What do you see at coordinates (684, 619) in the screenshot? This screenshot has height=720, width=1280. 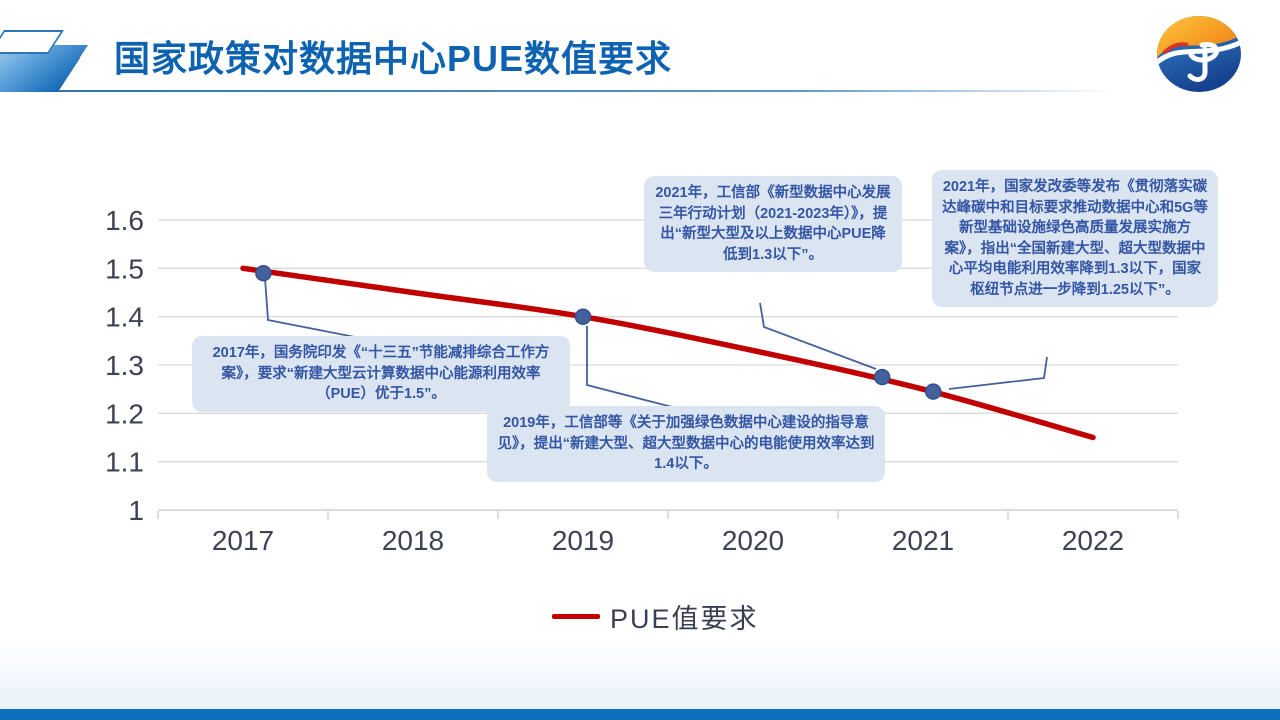 I see `legend-label: PUE值要求` at bounding box center [684, 619].